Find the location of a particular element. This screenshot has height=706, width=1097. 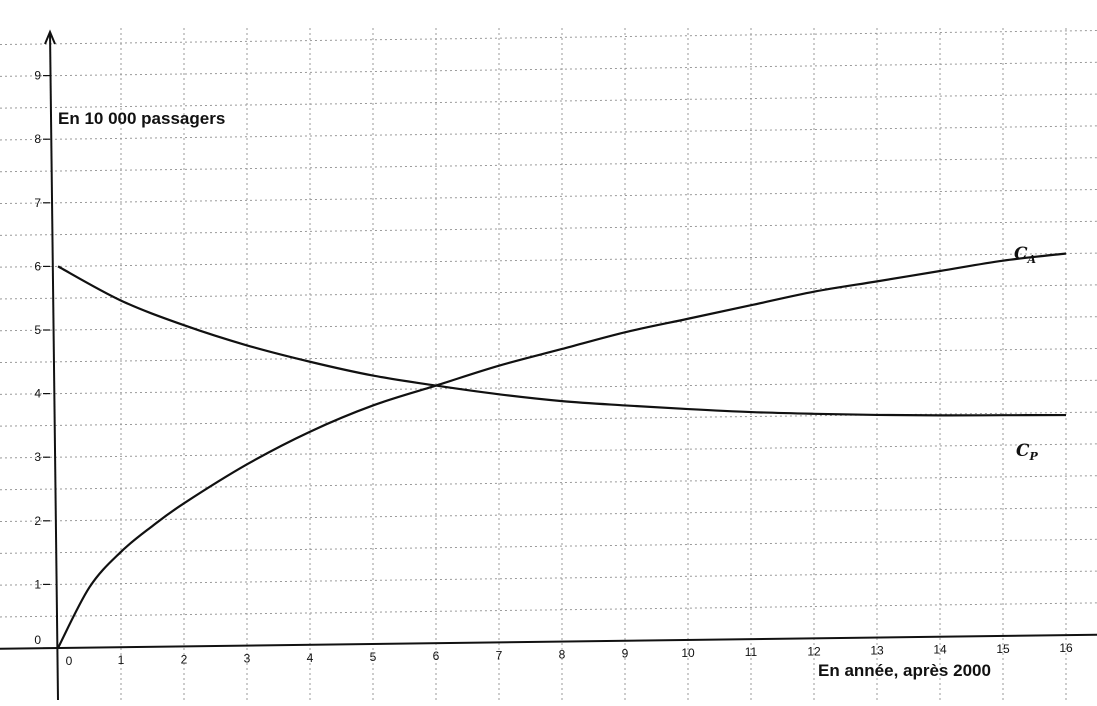

y-axis-line is located at coordinates (54, 366).